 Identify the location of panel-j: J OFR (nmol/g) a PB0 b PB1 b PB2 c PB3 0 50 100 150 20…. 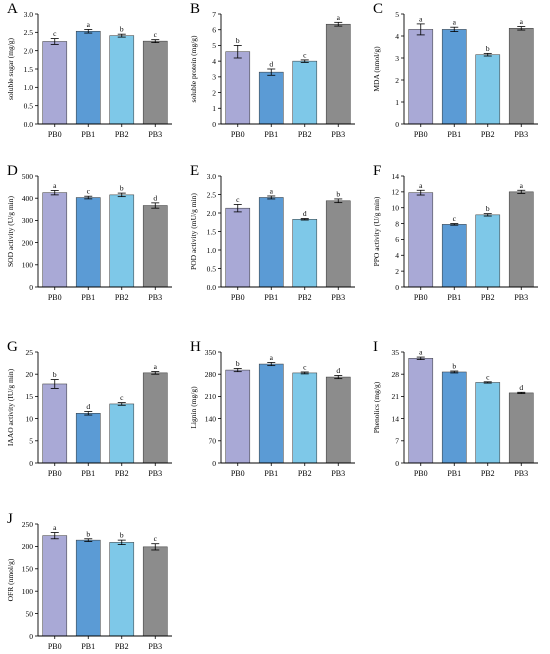
(89, 581).